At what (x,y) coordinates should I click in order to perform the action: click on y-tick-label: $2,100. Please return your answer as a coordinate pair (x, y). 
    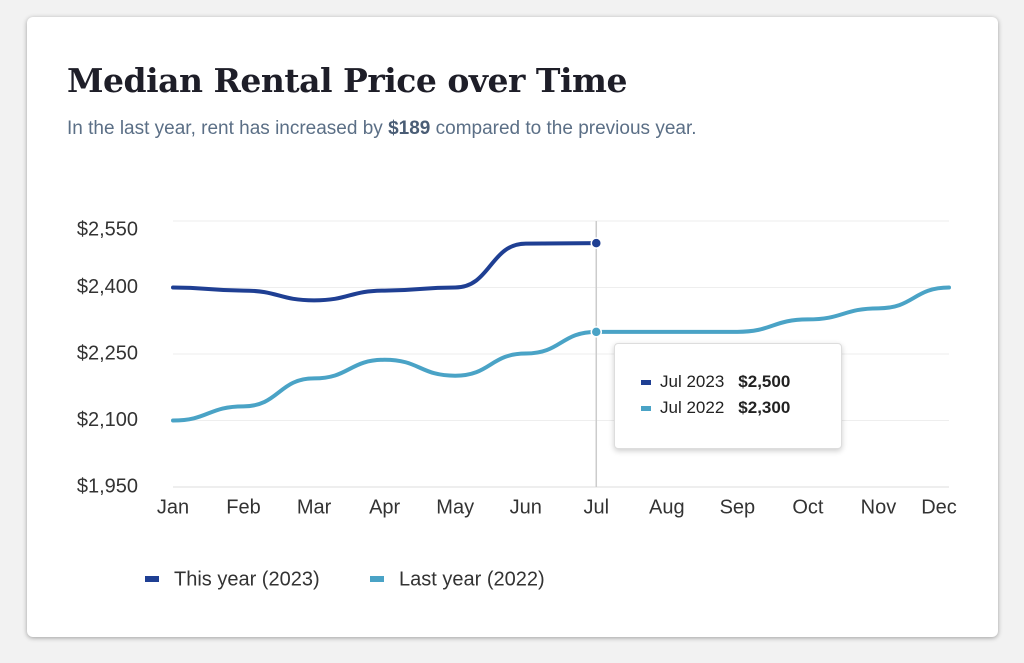
    Looking at the image, I should click on (107, 420).